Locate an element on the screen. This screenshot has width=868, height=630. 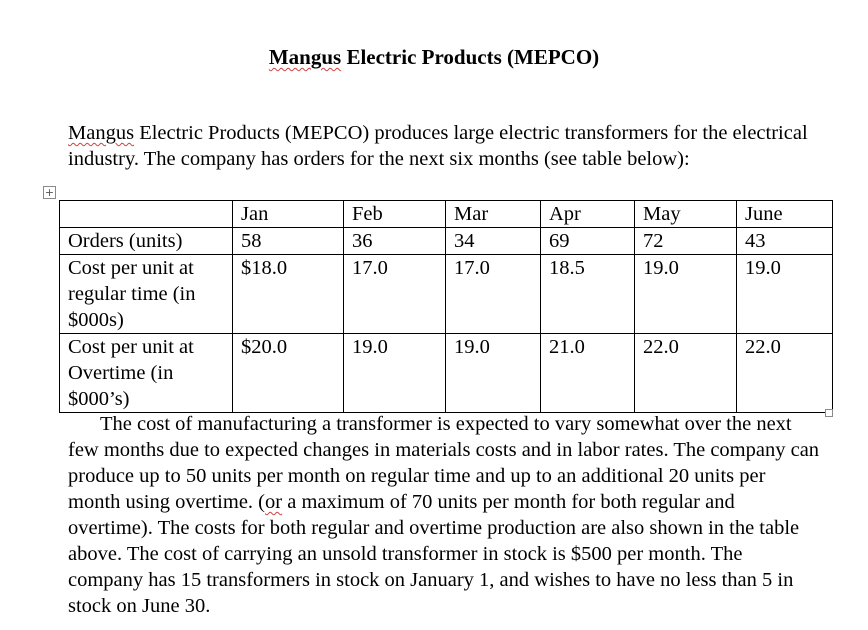
table-header-cell: May is located at coordinates (685, 214).